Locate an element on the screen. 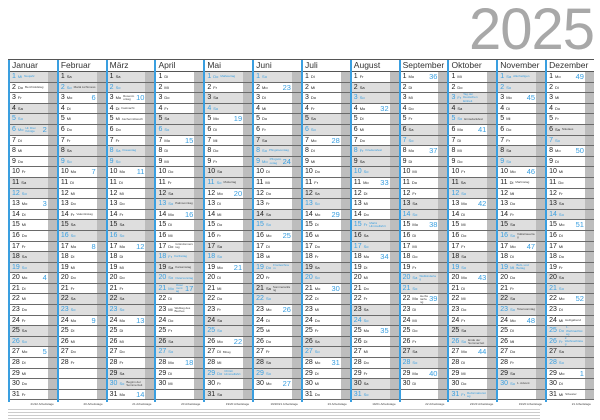 Image resolution: width=600 pixels, height=420 pixels. day-cell: 26 Sa is located at coordinates (180, 342).